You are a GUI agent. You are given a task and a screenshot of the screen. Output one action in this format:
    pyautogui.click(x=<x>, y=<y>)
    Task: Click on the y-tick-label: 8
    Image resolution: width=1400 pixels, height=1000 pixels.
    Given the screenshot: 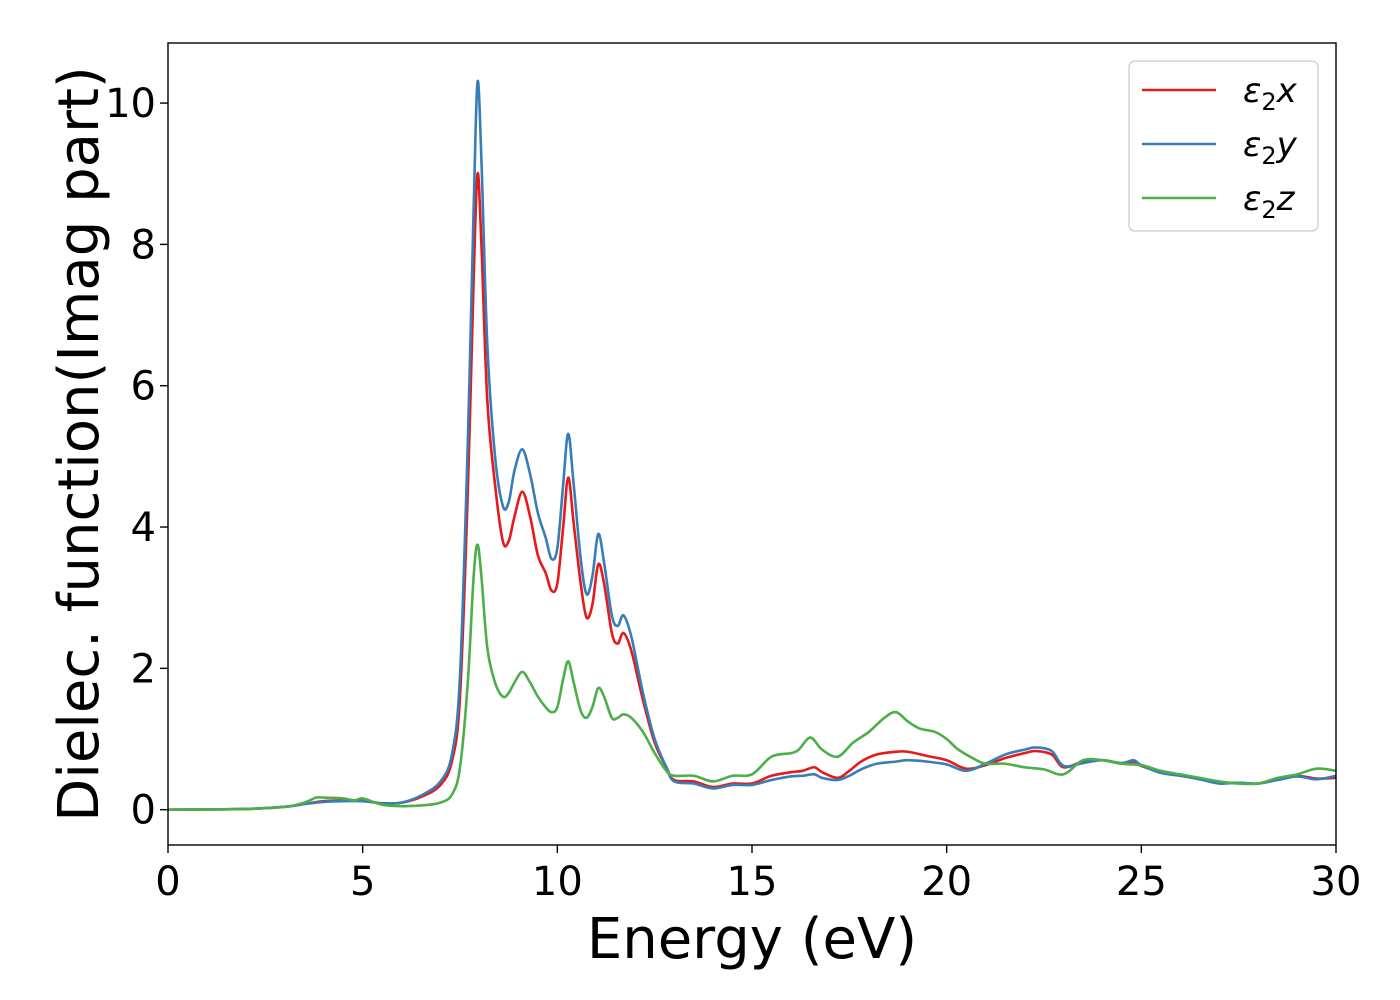 What is the action you would take?
    pyautogui.click(x=143, y=245)
    